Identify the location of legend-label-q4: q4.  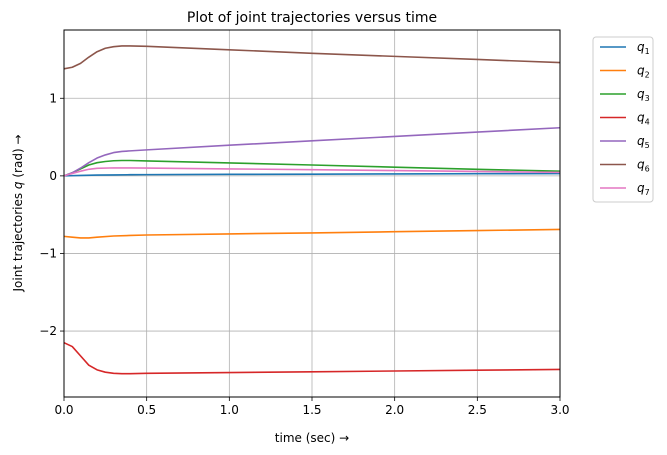
(643, 119).